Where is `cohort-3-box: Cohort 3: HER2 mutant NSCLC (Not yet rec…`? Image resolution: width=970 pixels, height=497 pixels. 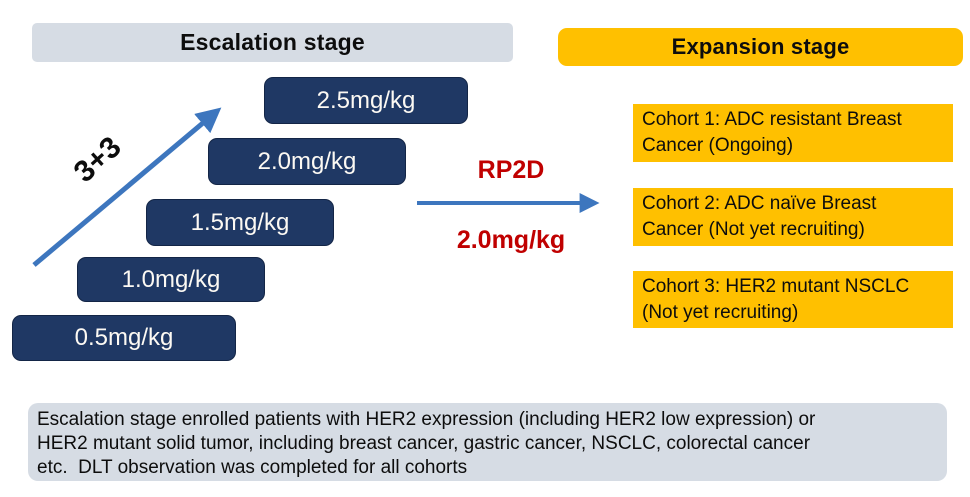
cohort-3-box: Cohort 3: HER2 mutant NSCLC (Not yet rec… is located at coordinates (793, 299).